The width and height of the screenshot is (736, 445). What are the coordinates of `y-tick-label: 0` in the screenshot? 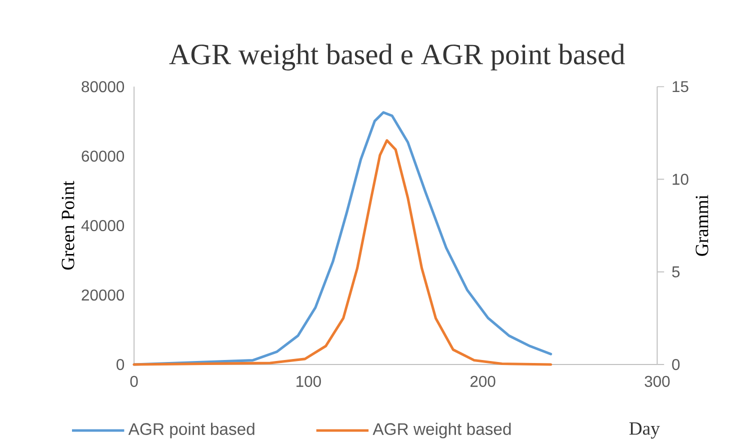 It's located at (120, 364).